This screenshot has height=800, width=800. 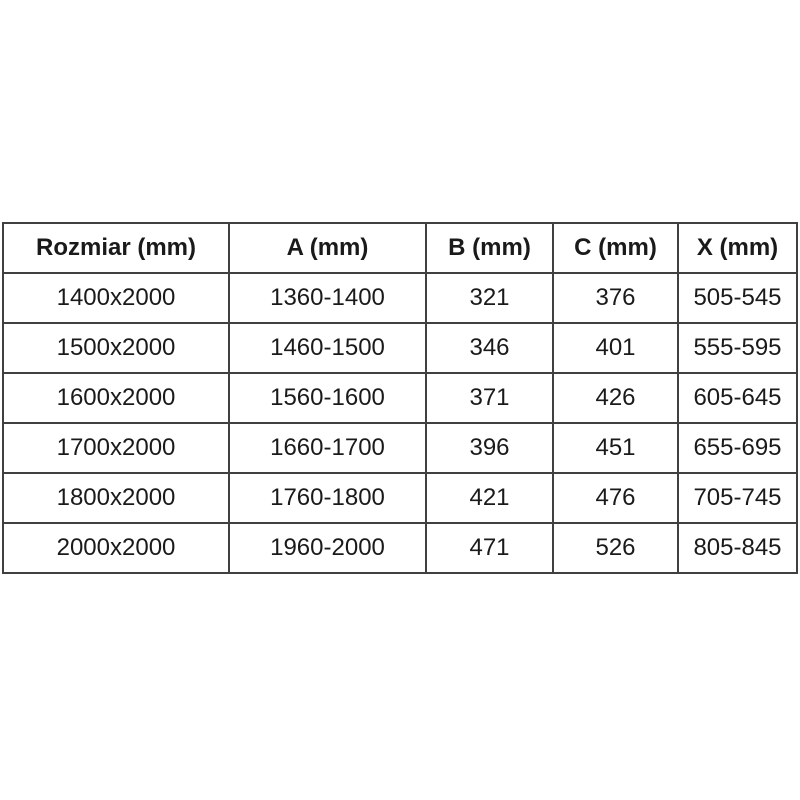 What do you see at coordinates (327, 498) in the screenshot?
I see `table-cell-a: 1760-1800` at bounding box center [327, 498].